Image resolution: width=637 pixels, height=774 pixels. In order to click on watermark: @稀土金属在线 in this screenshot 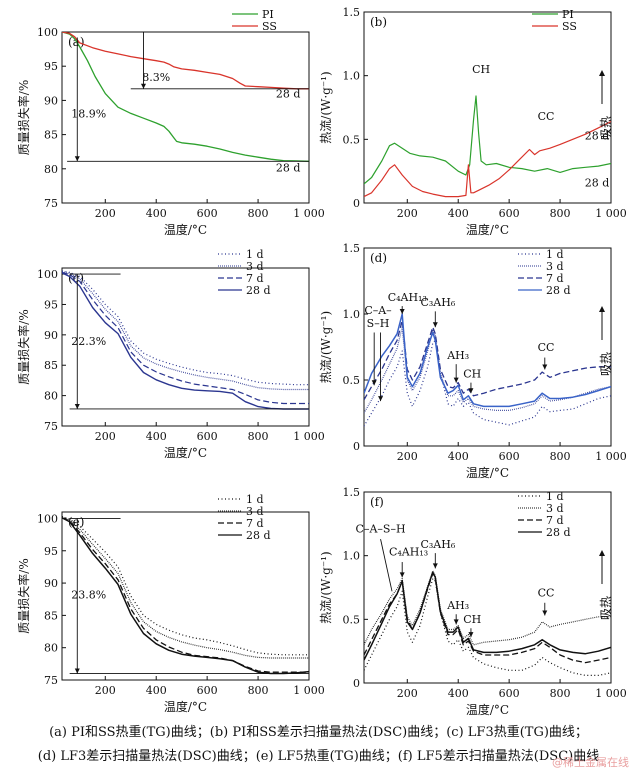, I will do `click(590, 762)`.